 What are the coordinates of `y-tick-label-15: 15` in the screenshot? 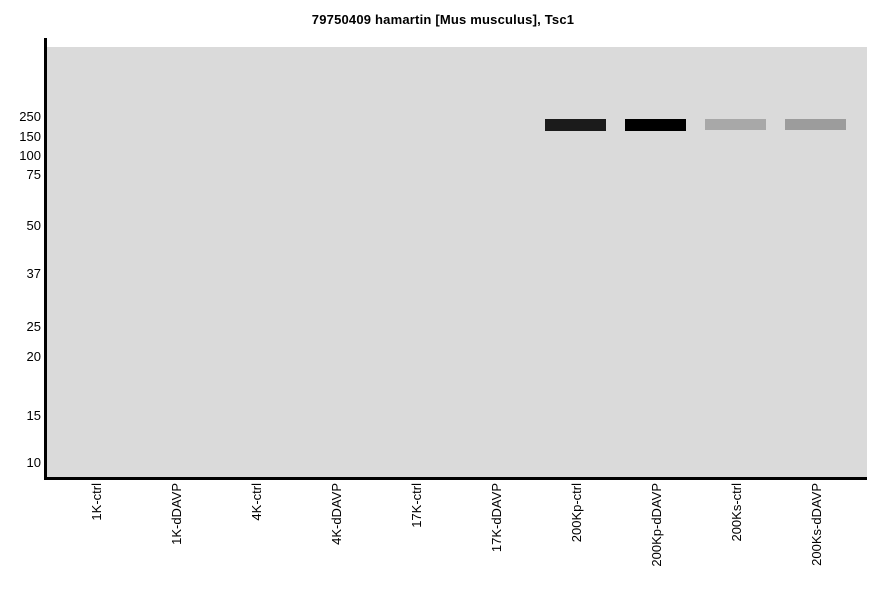 It's located at (33, 415).